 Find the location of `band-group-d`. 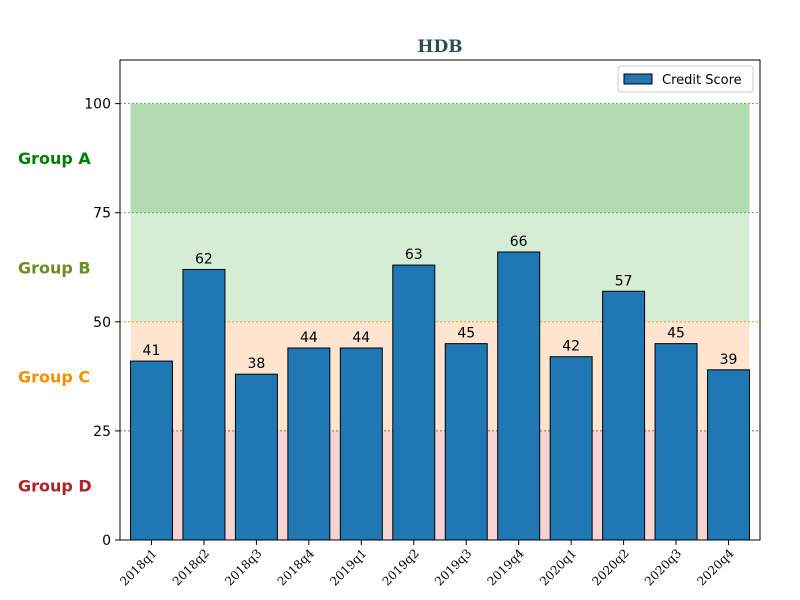

band-group-d is located at coordinates (440, 485).